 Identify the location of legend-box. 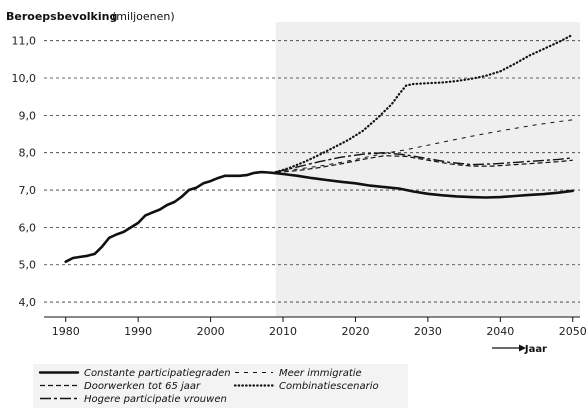
(220, 386).